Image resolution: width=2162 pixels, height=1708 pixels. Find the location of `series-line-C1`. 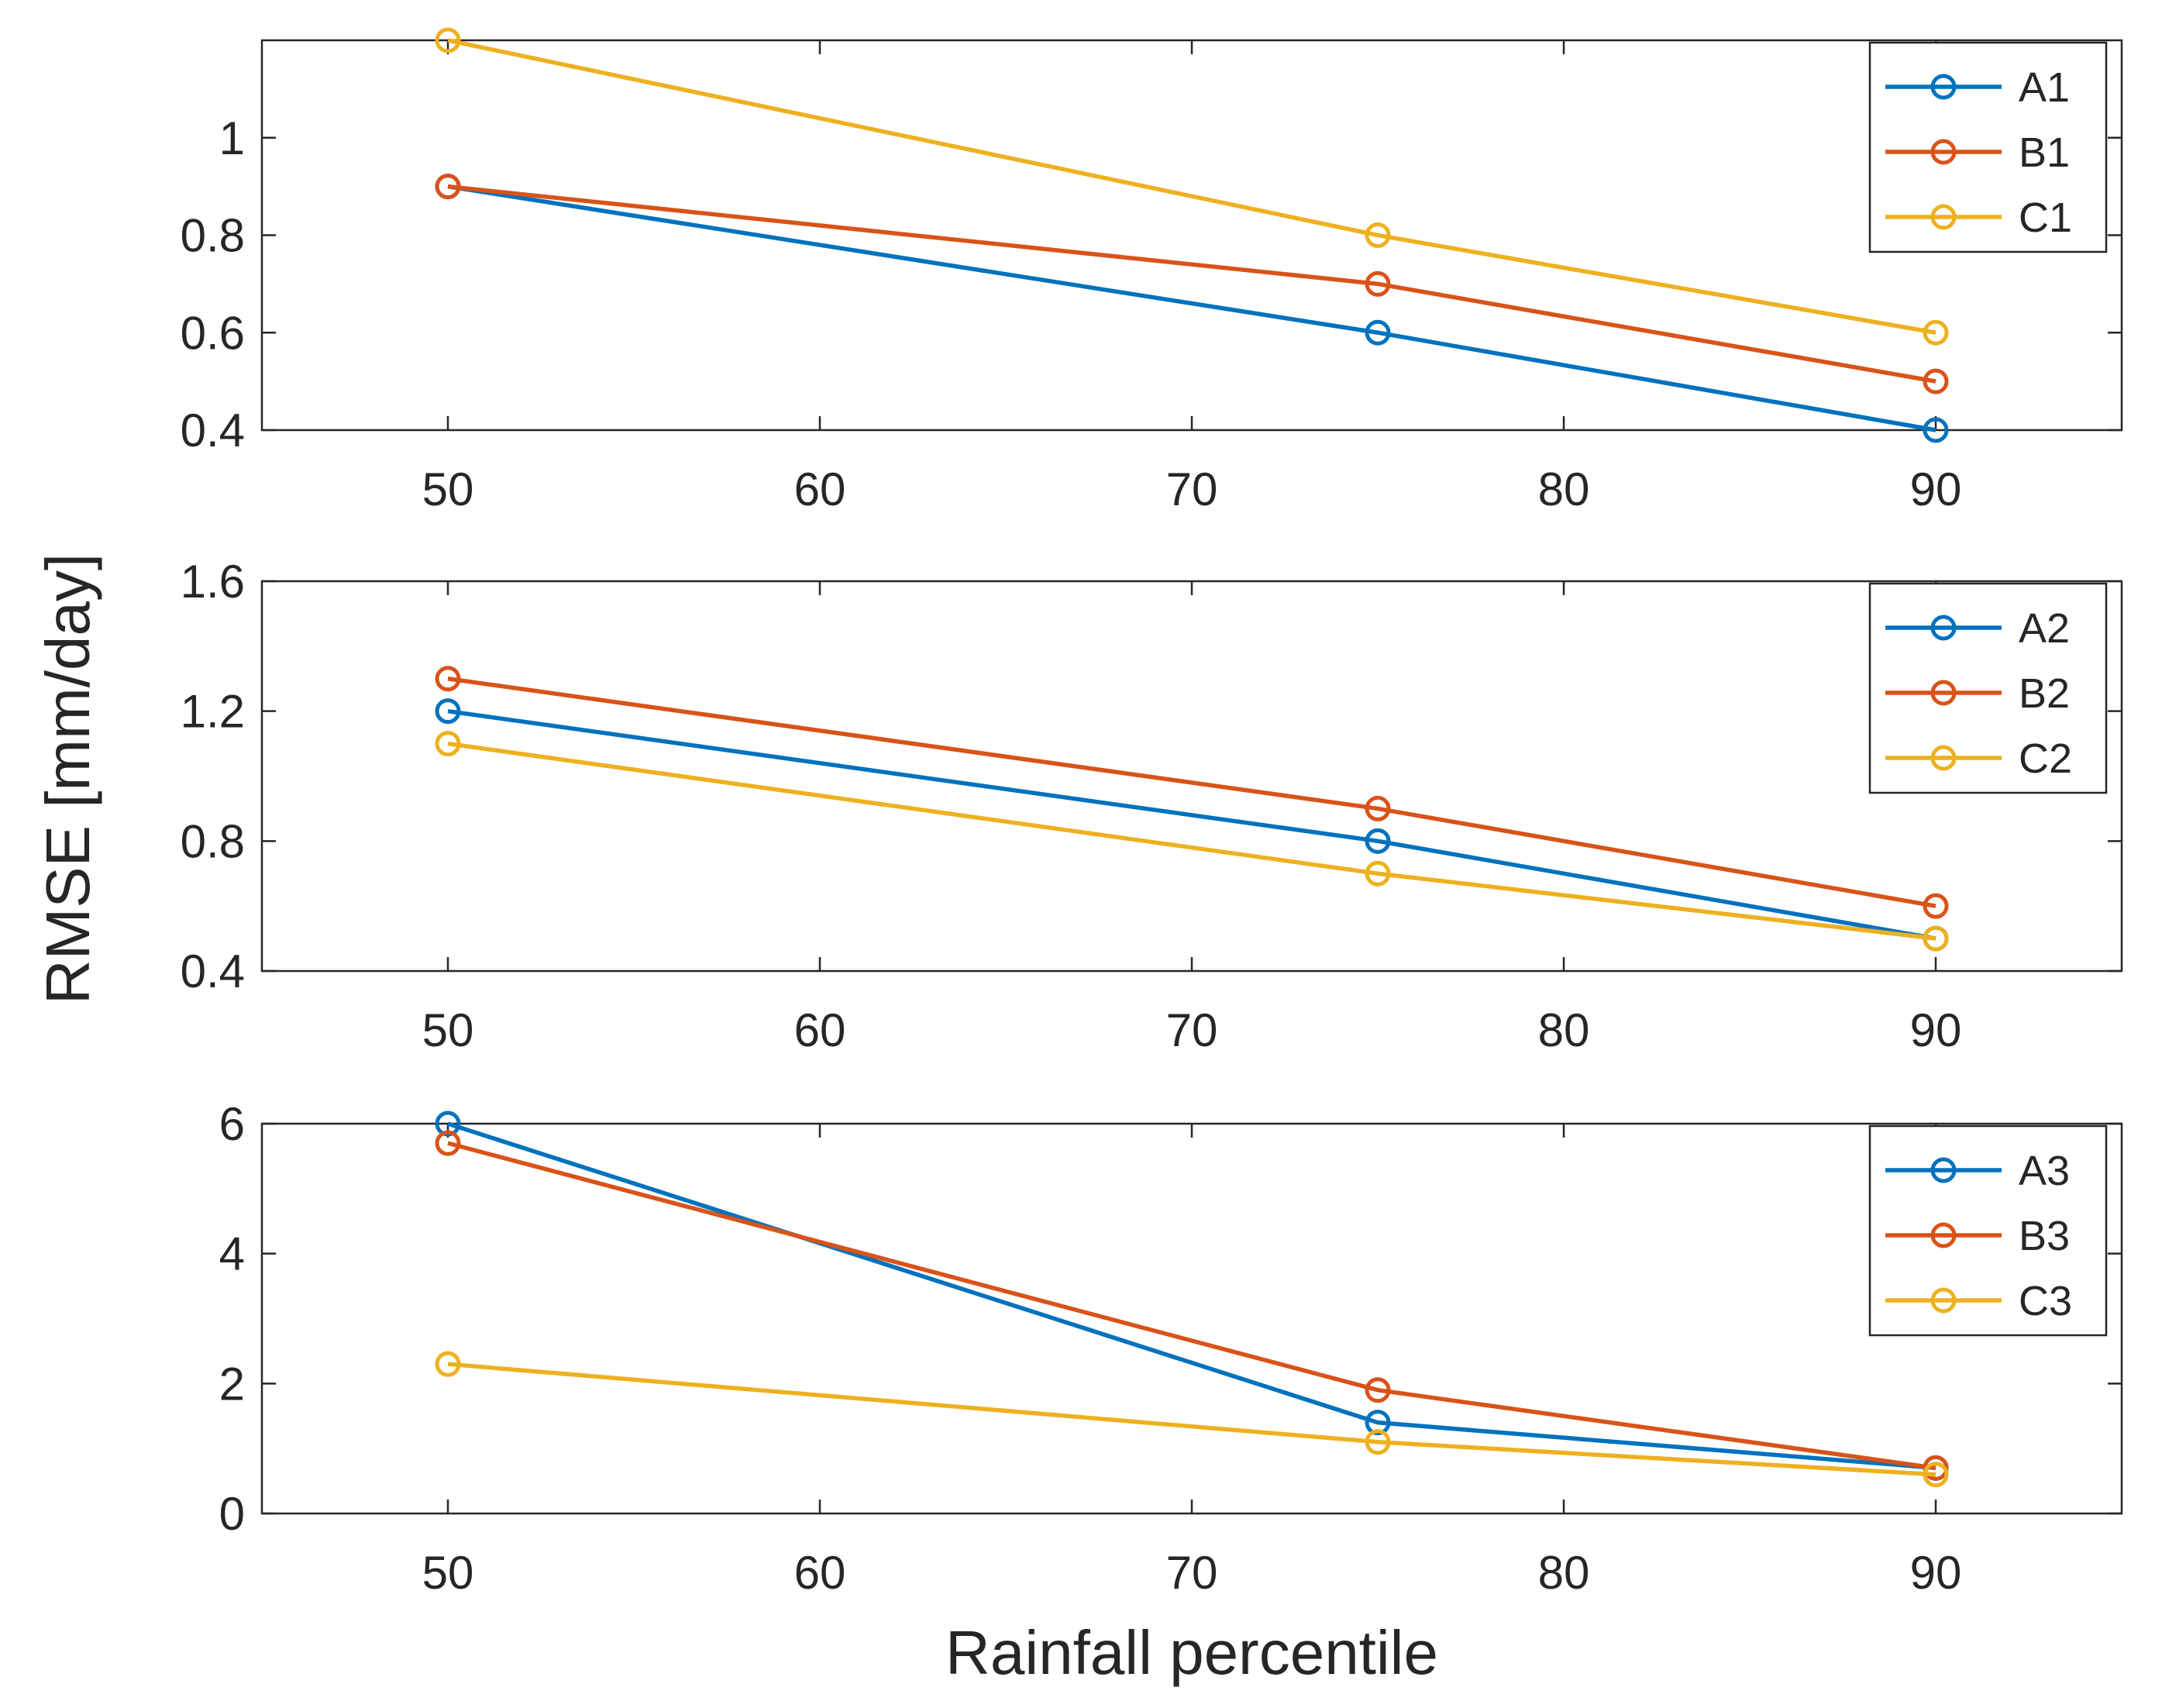

series-line-C1 is located at coordinates (1192, 187).